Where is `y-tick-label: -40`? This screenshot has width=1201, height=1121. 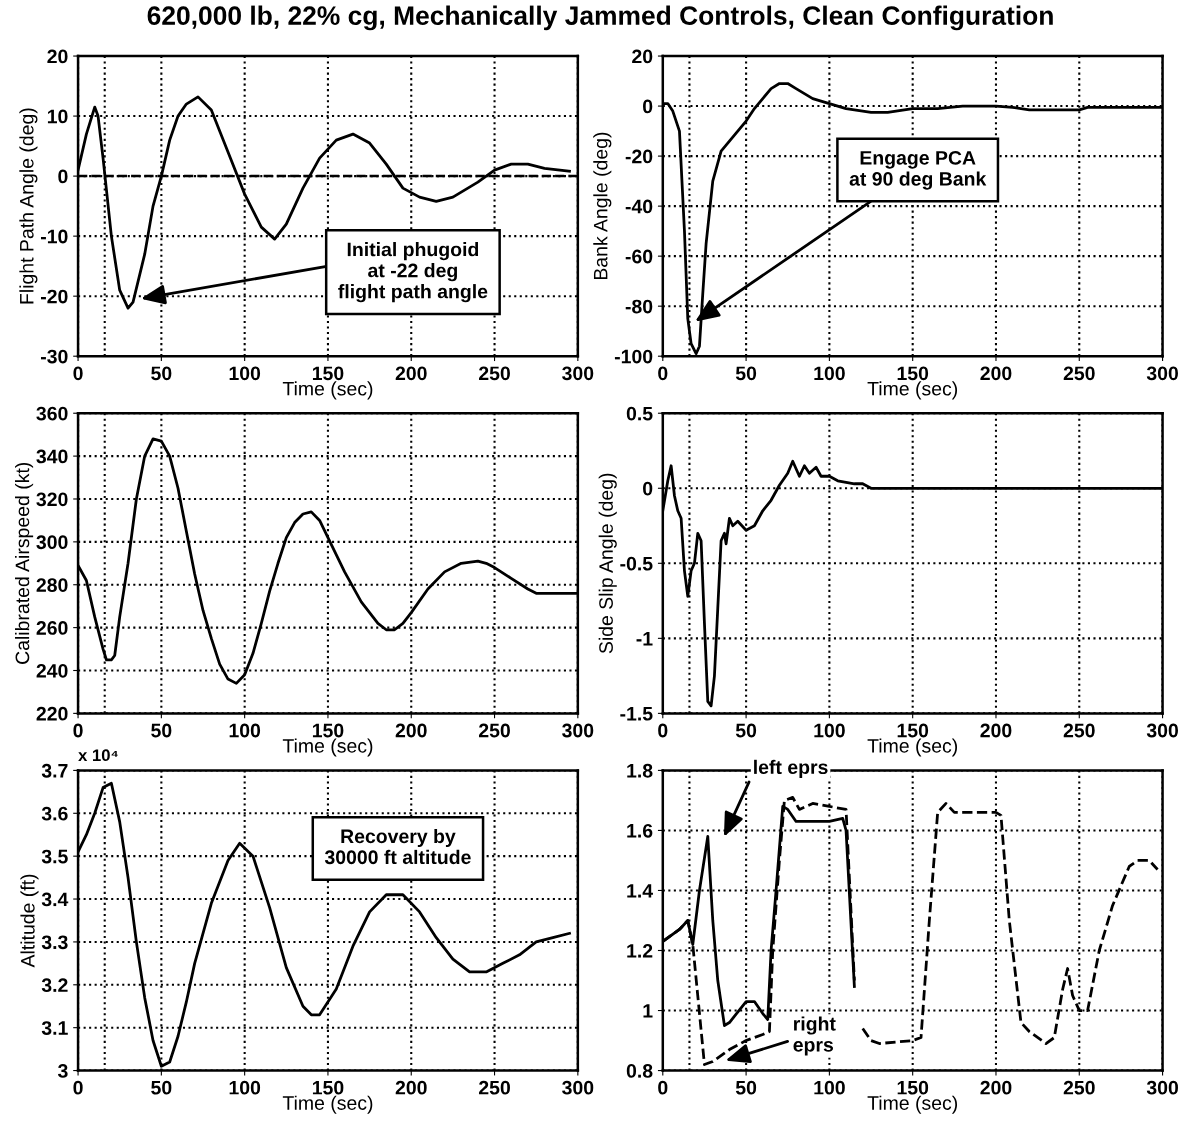
y-tick-label: -40 is located at coordinates (639, 206).